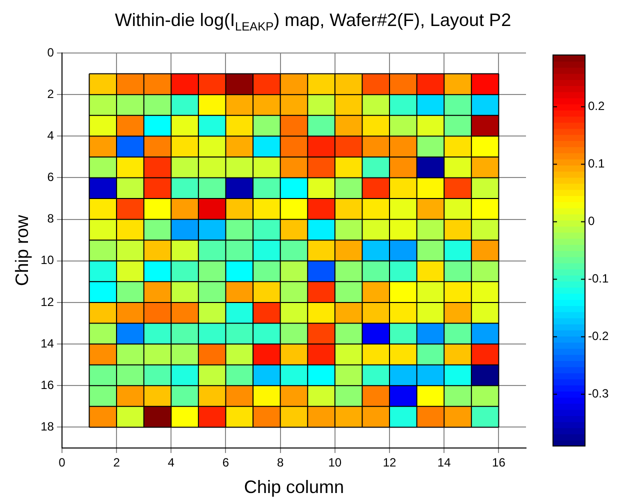 The image size is (626, 503). What do you see at coordinates (47, 343) in the screenshot?
I see `y-tick-label: 14` at bounding box center [47, 343].